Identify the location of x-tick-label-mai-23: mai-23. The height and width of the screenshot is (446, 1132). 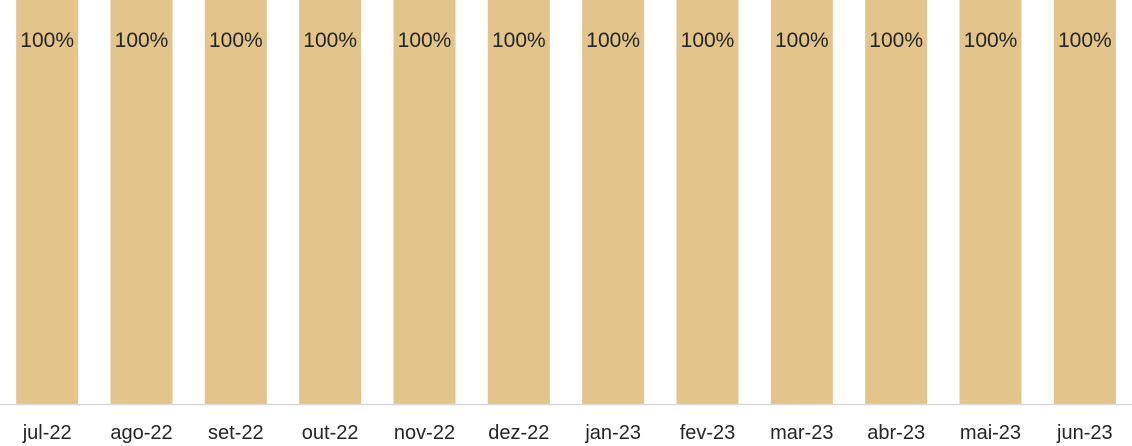
(990, 433).